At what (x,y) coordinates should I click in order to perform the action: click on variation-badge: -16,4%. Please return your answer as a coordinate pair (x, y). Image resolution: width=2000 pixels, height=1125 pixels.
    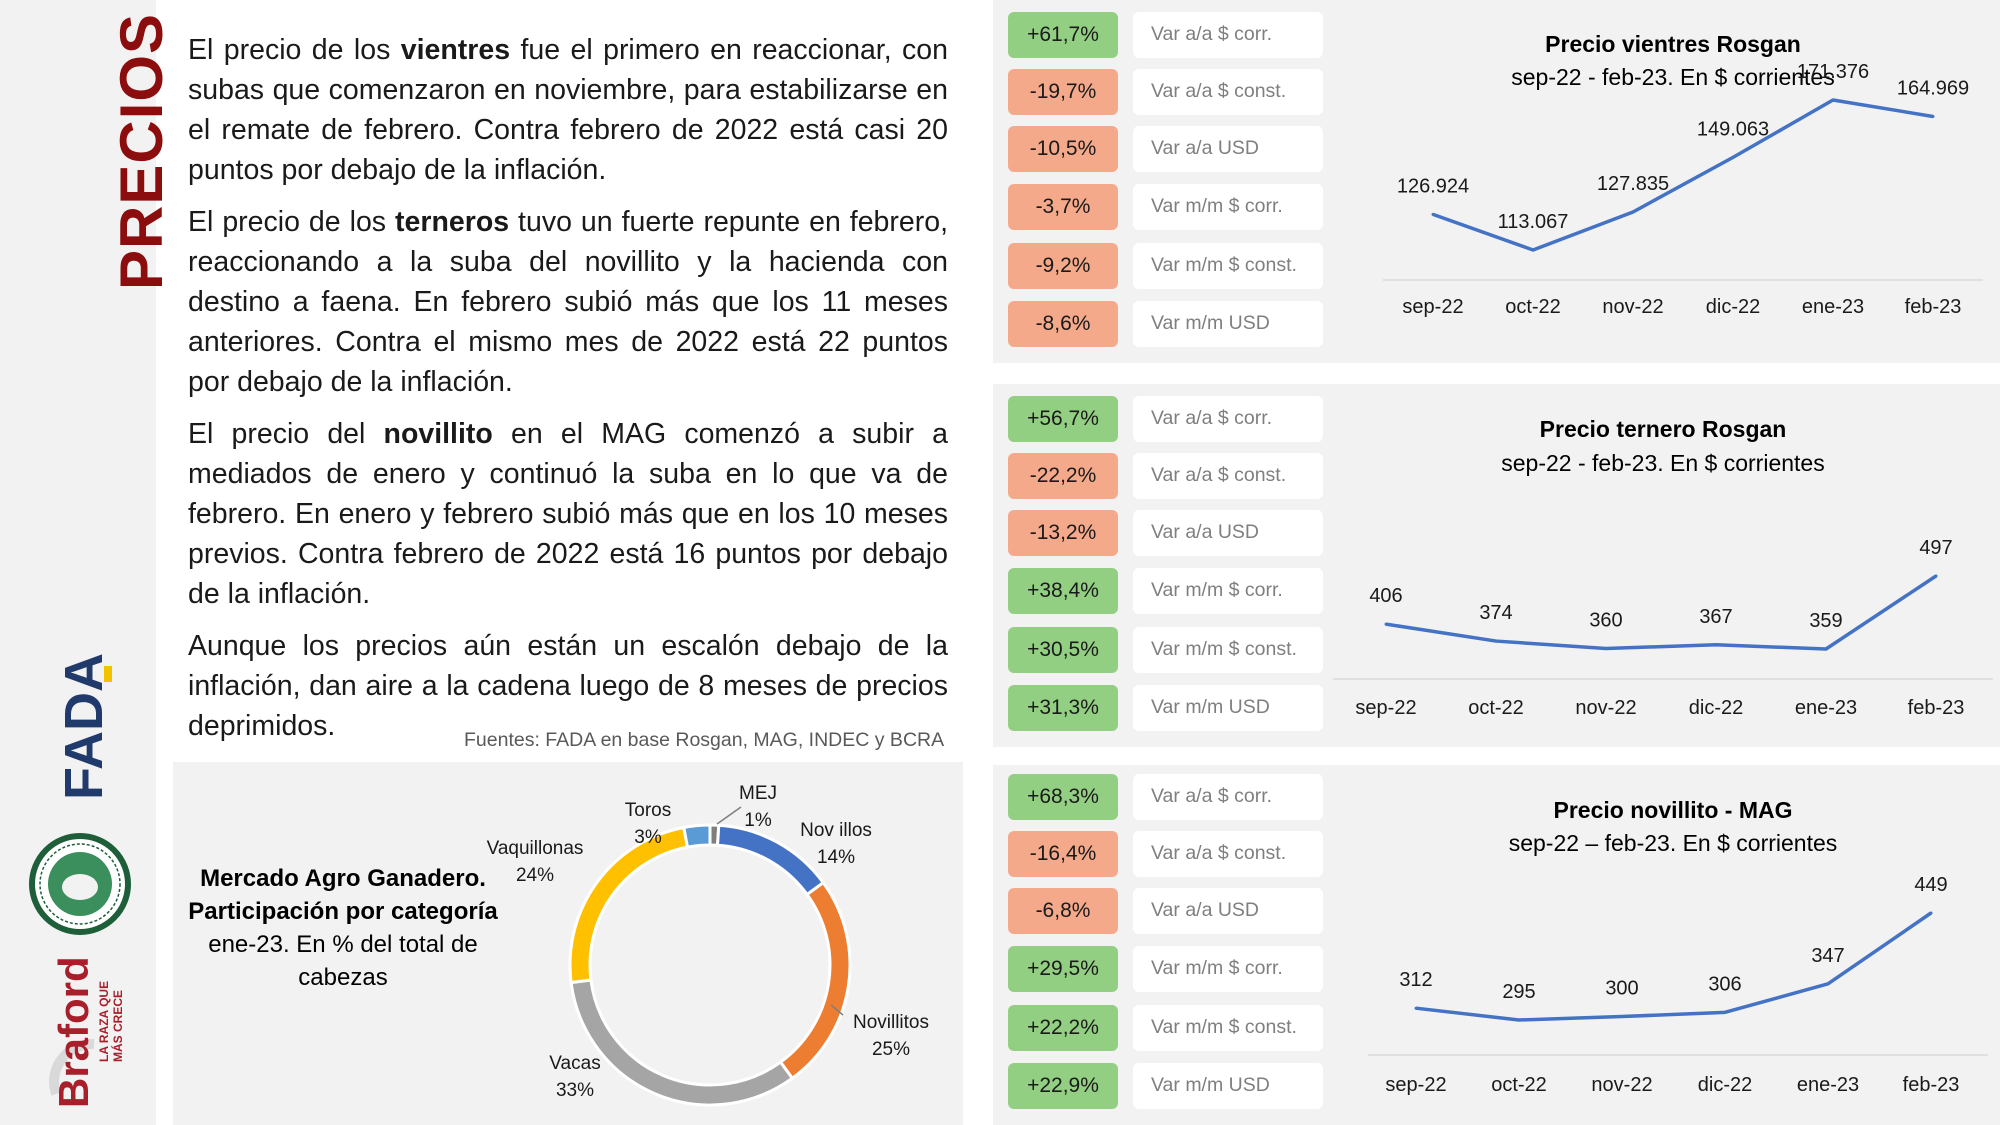
    Looking at the image, I should click on (1063, 854).